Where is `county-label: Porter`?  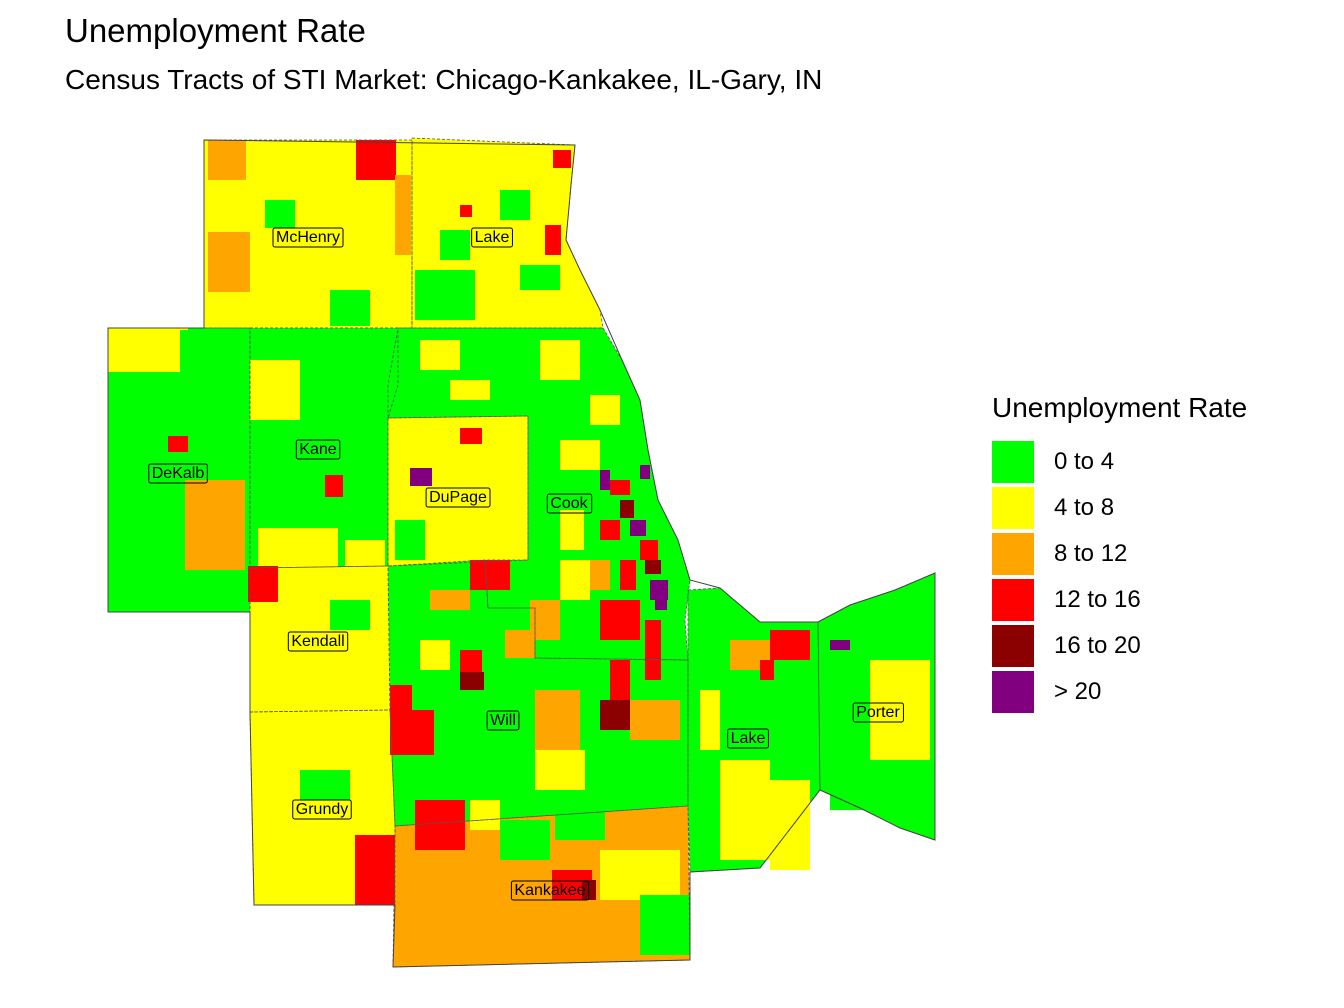
county-label: Porter is located at coordinates (878, 712).